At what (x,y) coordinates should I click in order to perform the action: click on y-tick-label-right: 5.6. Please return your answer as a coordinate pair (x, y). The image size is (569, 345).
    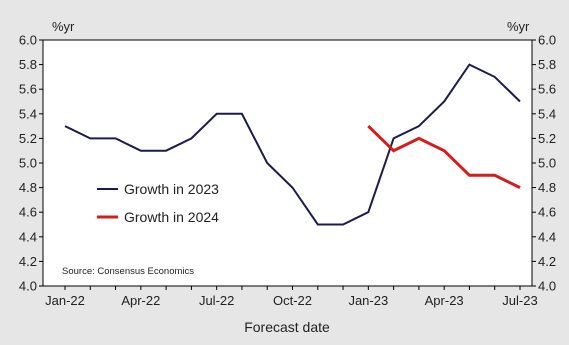
    Looking at the image, I should click on (547, 89).